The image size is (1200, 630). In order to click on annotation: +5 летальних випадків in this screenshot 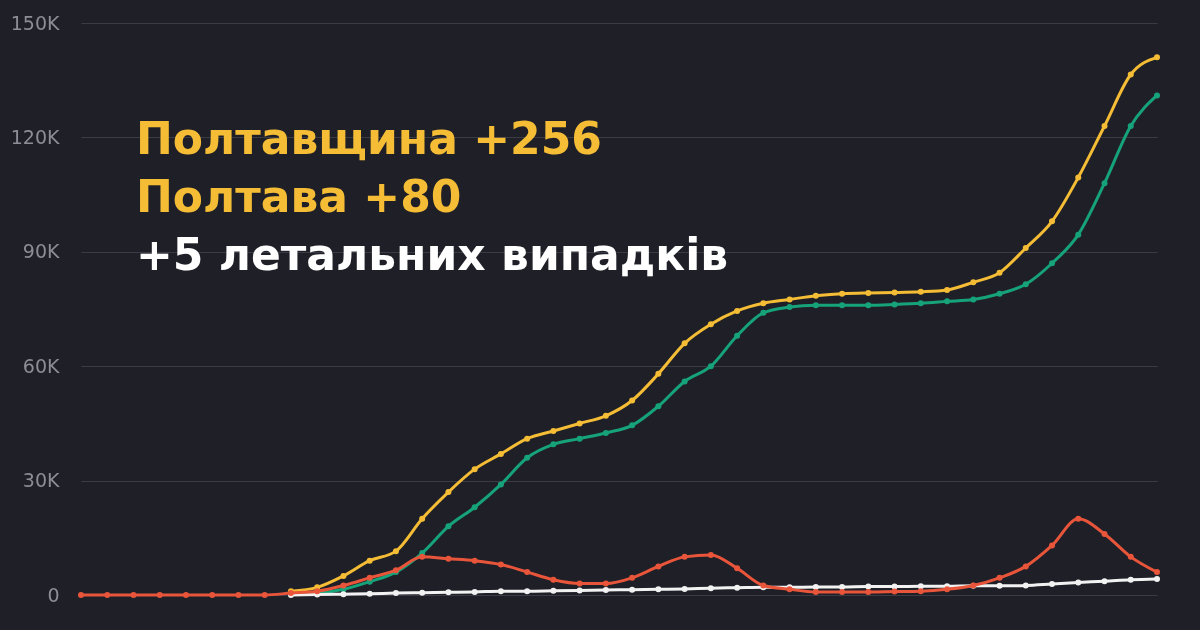, I will do `click(432, 254)`.